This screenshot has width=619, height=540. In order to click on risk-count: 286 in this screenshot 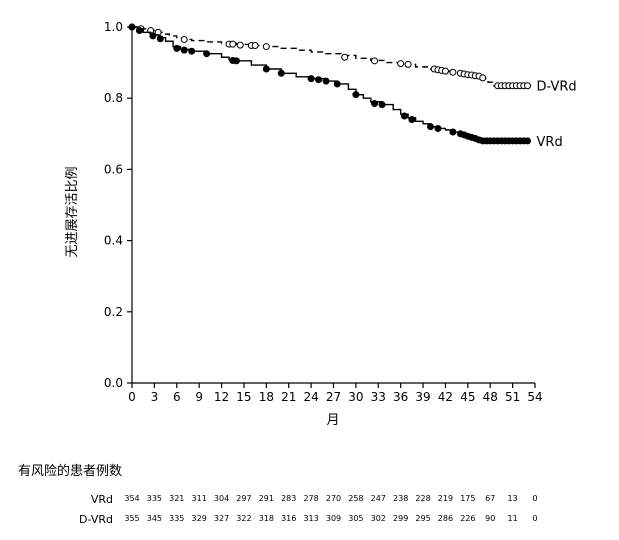, I will do `click(445, 518)`.